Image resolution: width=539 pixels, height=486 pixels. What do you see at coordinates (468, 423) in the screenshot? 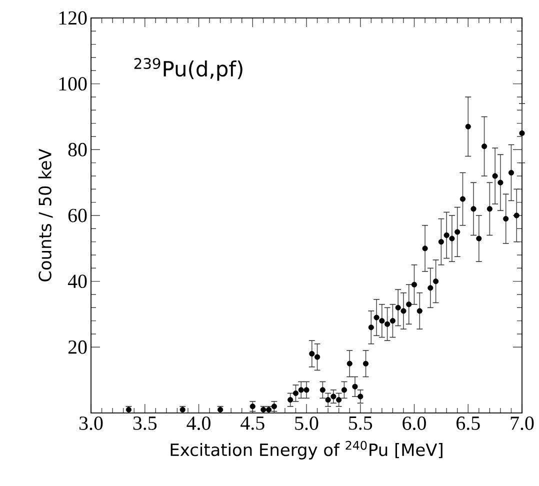
I see `x-tick-label: 6.5` at bounding box center [468, 423].